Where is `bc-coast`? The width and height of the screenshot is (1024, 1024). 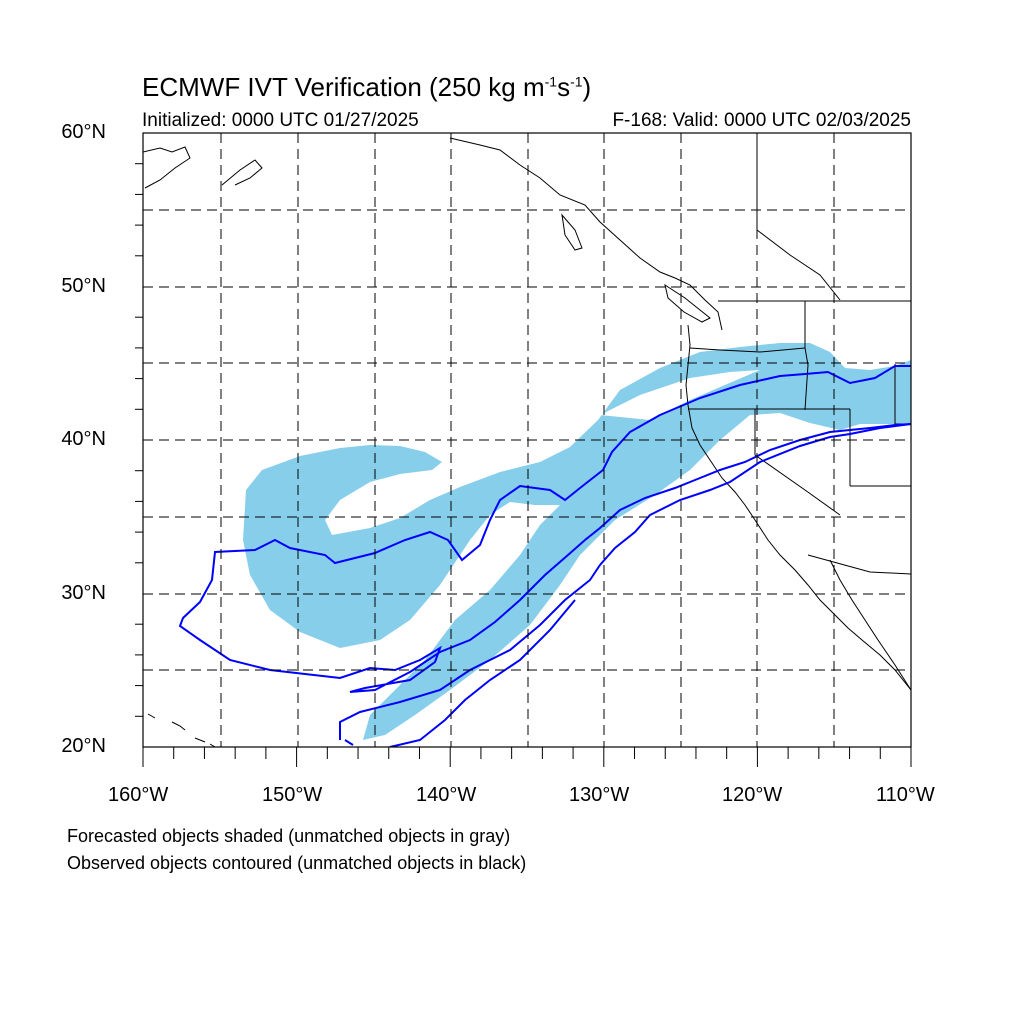
bc-coast is located at coordinates (586, 234).